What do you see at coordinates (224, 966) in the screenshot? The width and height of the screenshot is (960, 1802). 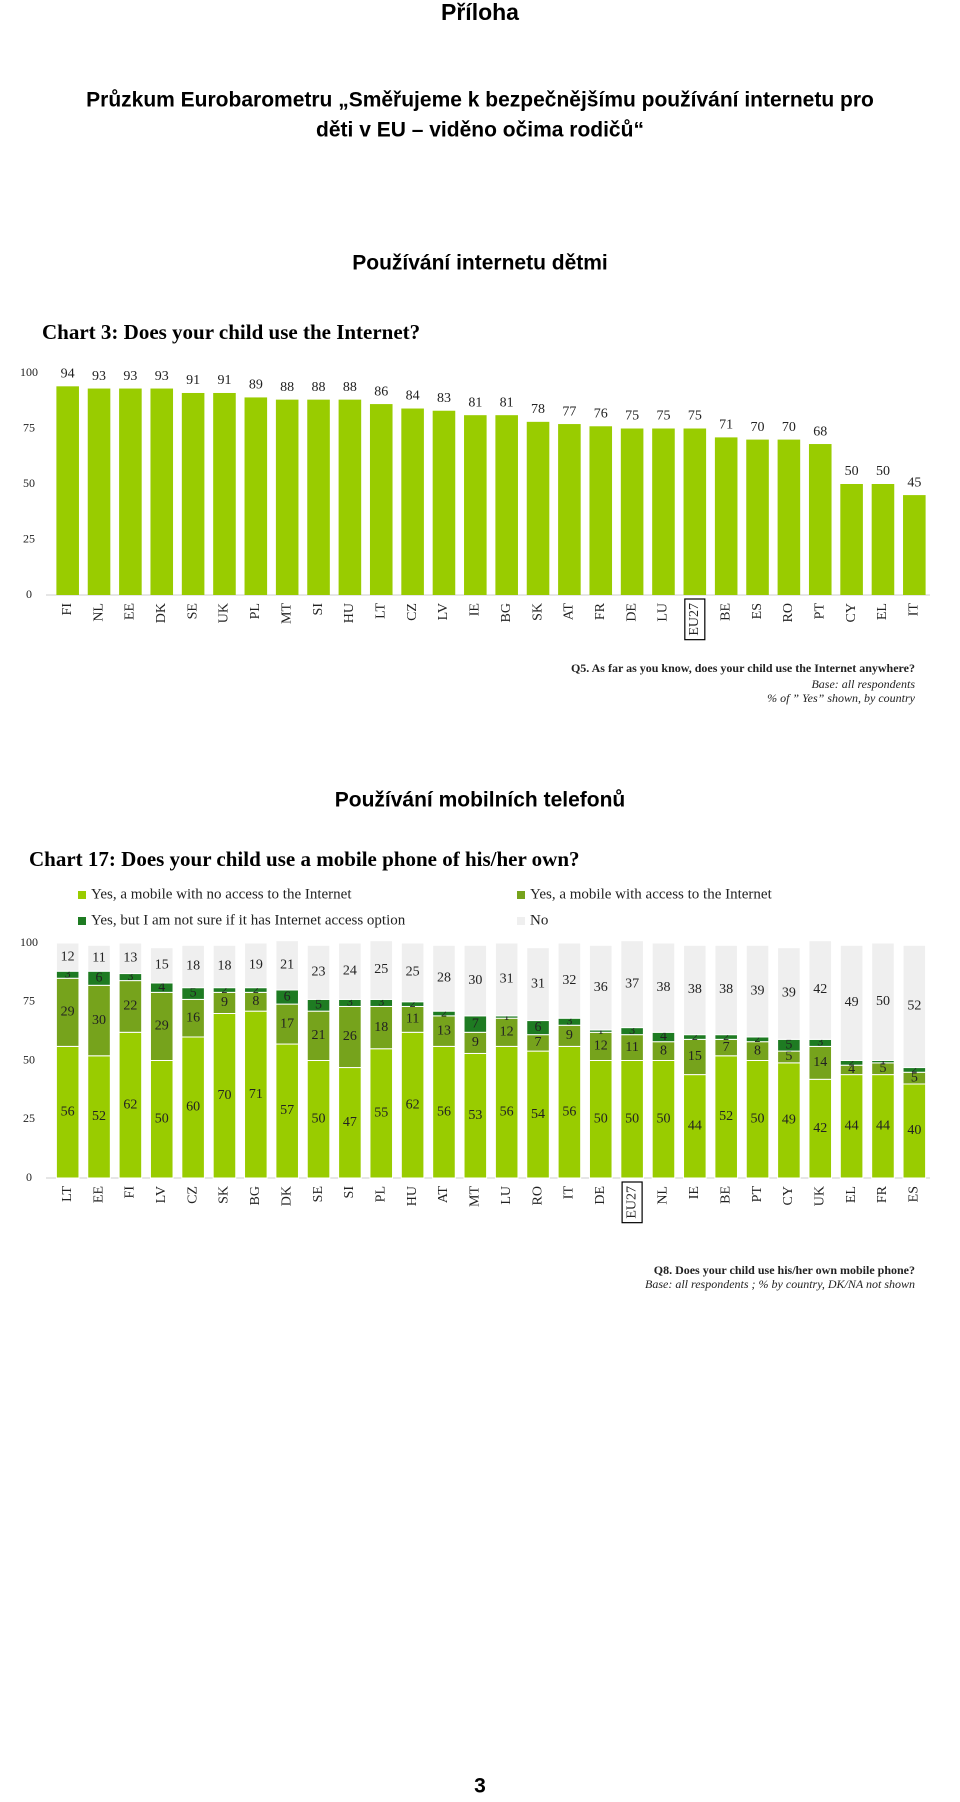 I see `value-label: 18` at bounding box center [224, 966].